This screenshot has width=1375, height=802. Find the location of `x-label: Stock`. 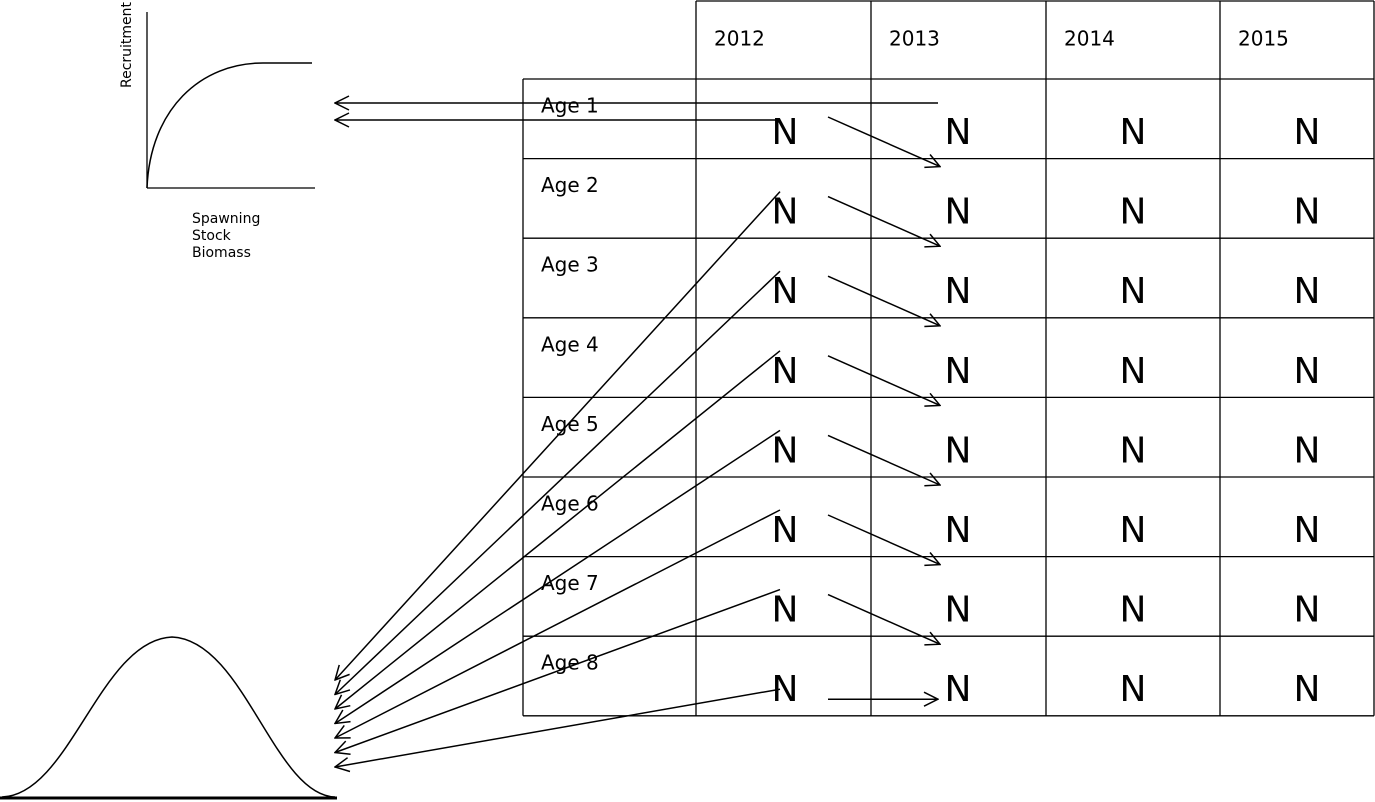

x-label: Stock is located at coordinates (212, 236).